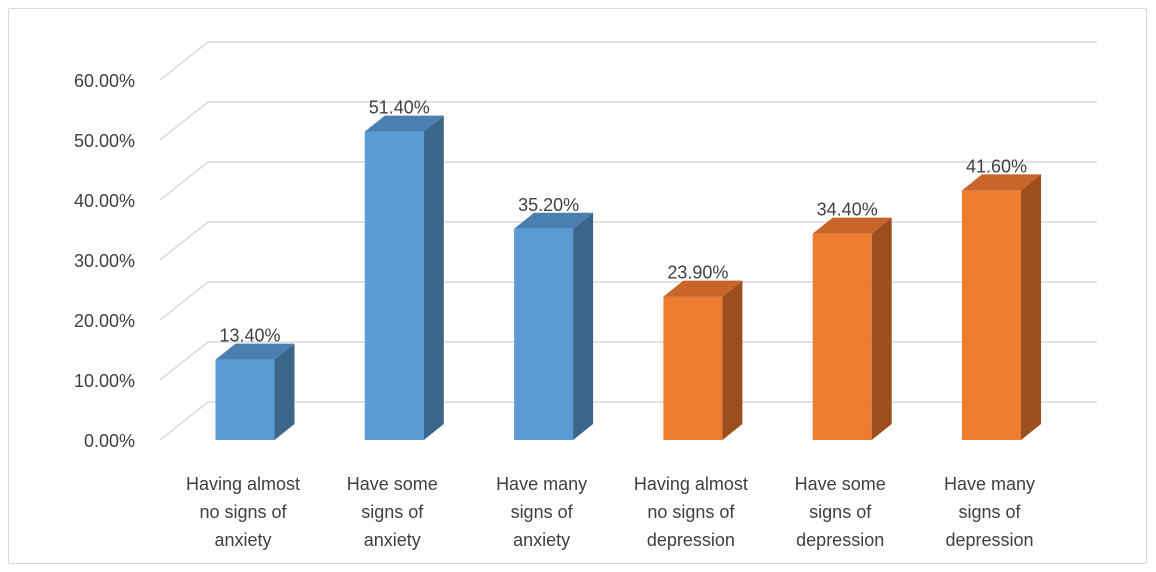  What do you see at coordinates (243, 512) in the screenshot?
I see `category-label: Having almost no signs of anxiety` at bounding box center [243, 512].